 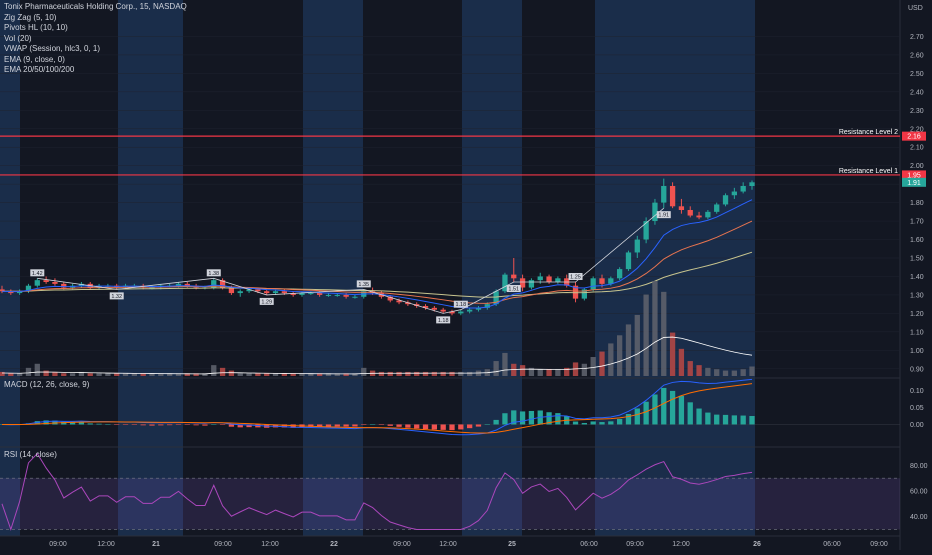 What do you see at coordinates (575, 278) in the screenshot?
I see `pivot-label-text: 1.25` at bounding box center [575, 278].